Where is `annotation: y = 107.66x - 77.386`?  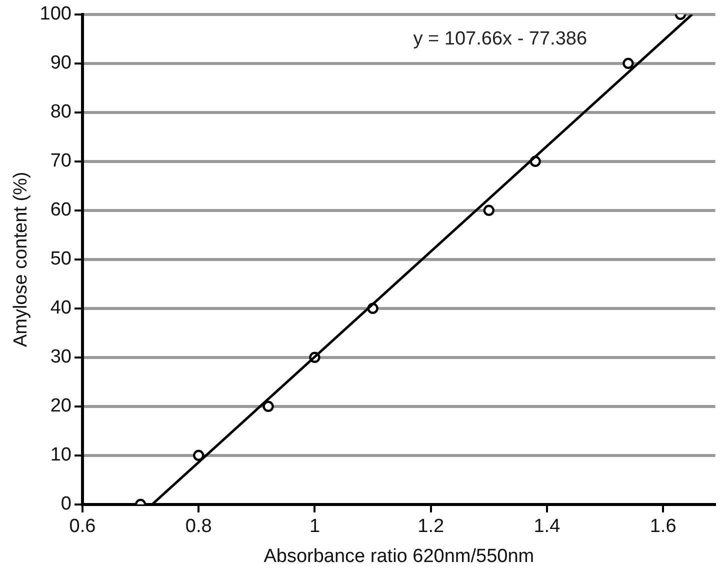
annotation: y = 107.66x - 77.386 is located at coordinates (500, 39).